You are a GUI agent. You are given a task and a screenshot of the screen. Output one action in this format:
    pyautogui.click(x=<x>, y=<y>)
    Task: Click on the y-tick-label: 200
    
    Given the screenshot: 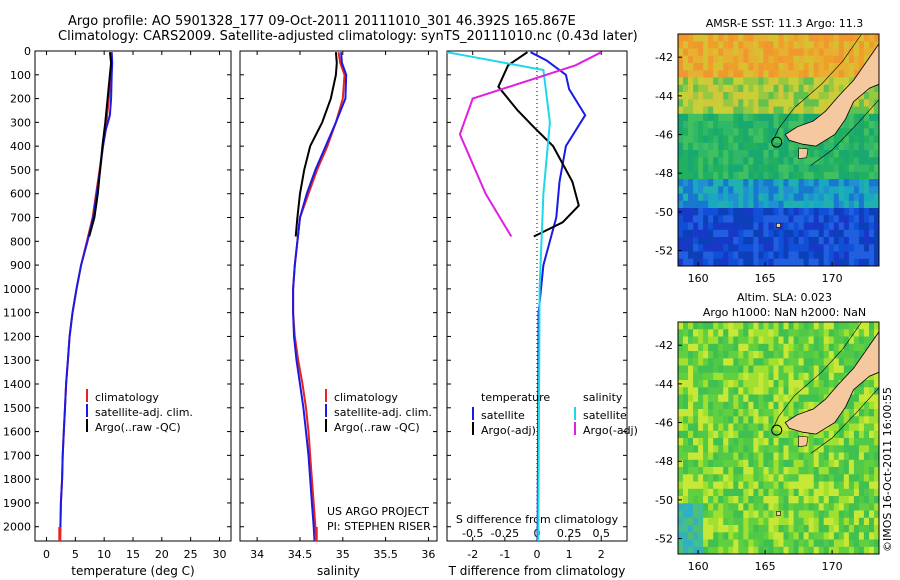 What is the action you would take?
    pyautogui.click(x=20, y=99)
    